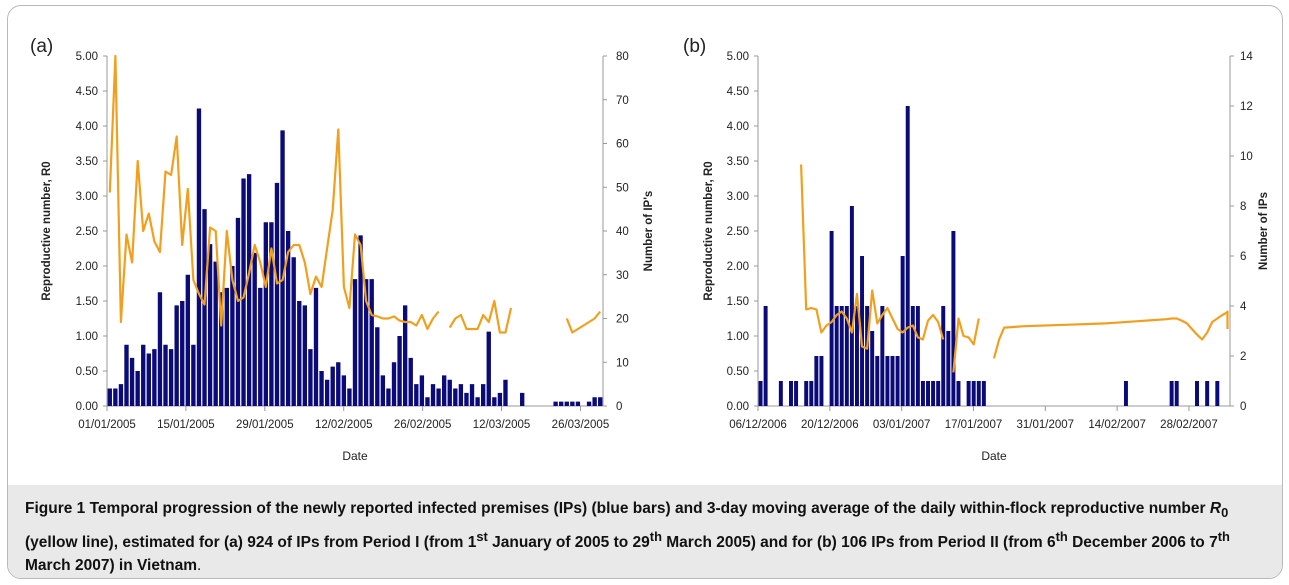  Describe the element at coordinates (55, 508) in the screenshot. I see `figure-label: Figure 1` at that location.